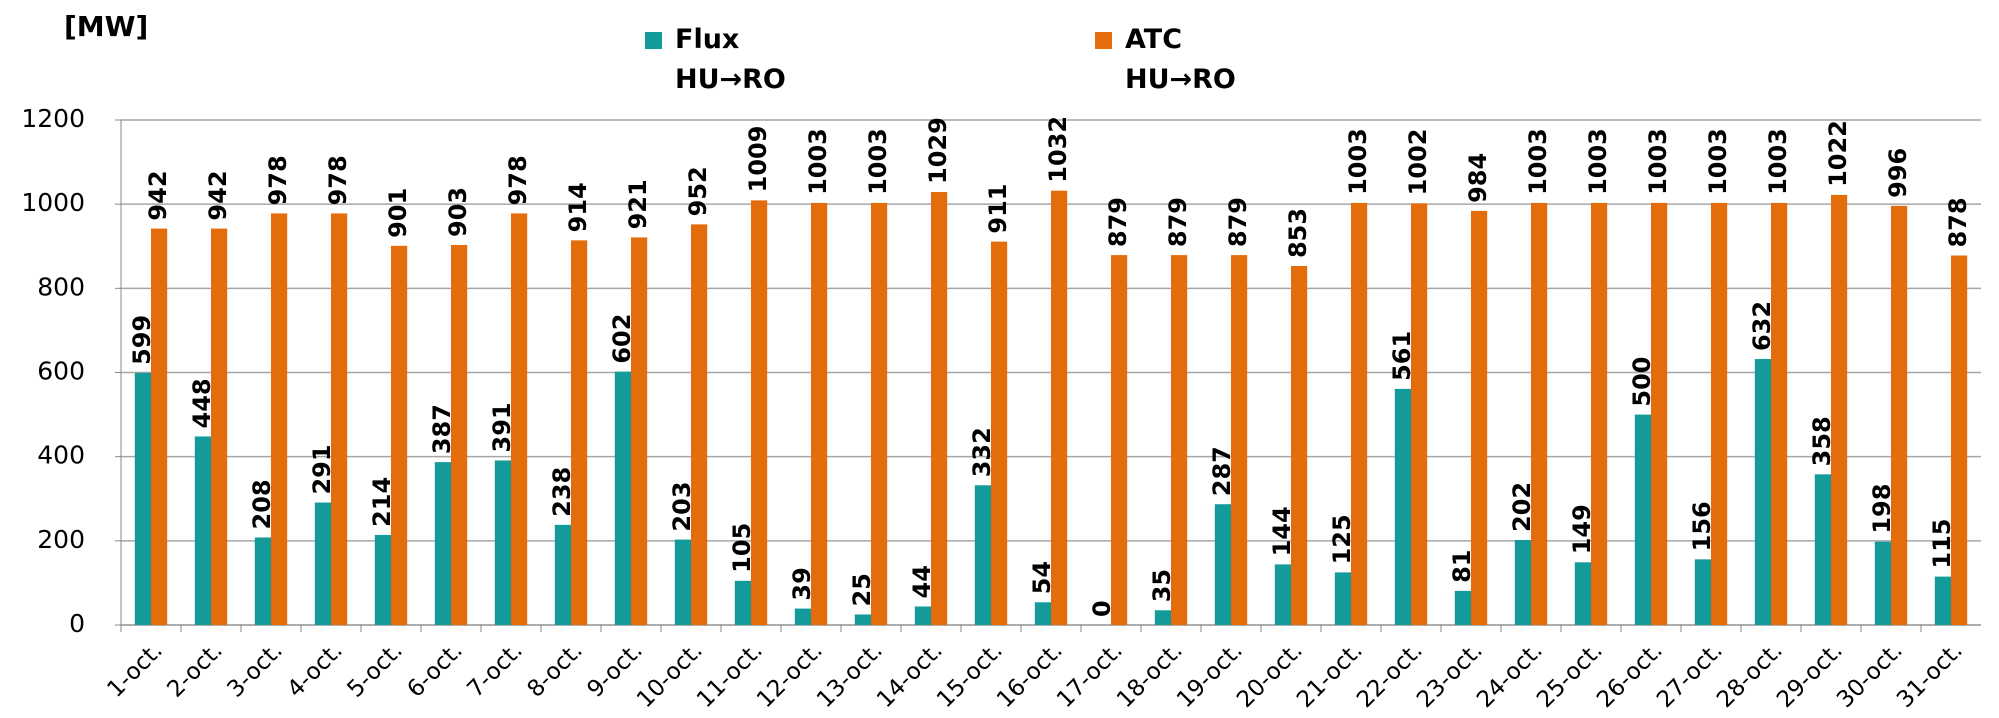 Image resolution: width=1999 pixels, height=718 pixels. I want to click on x-tick-label: 5-oct., so click(374, 669).